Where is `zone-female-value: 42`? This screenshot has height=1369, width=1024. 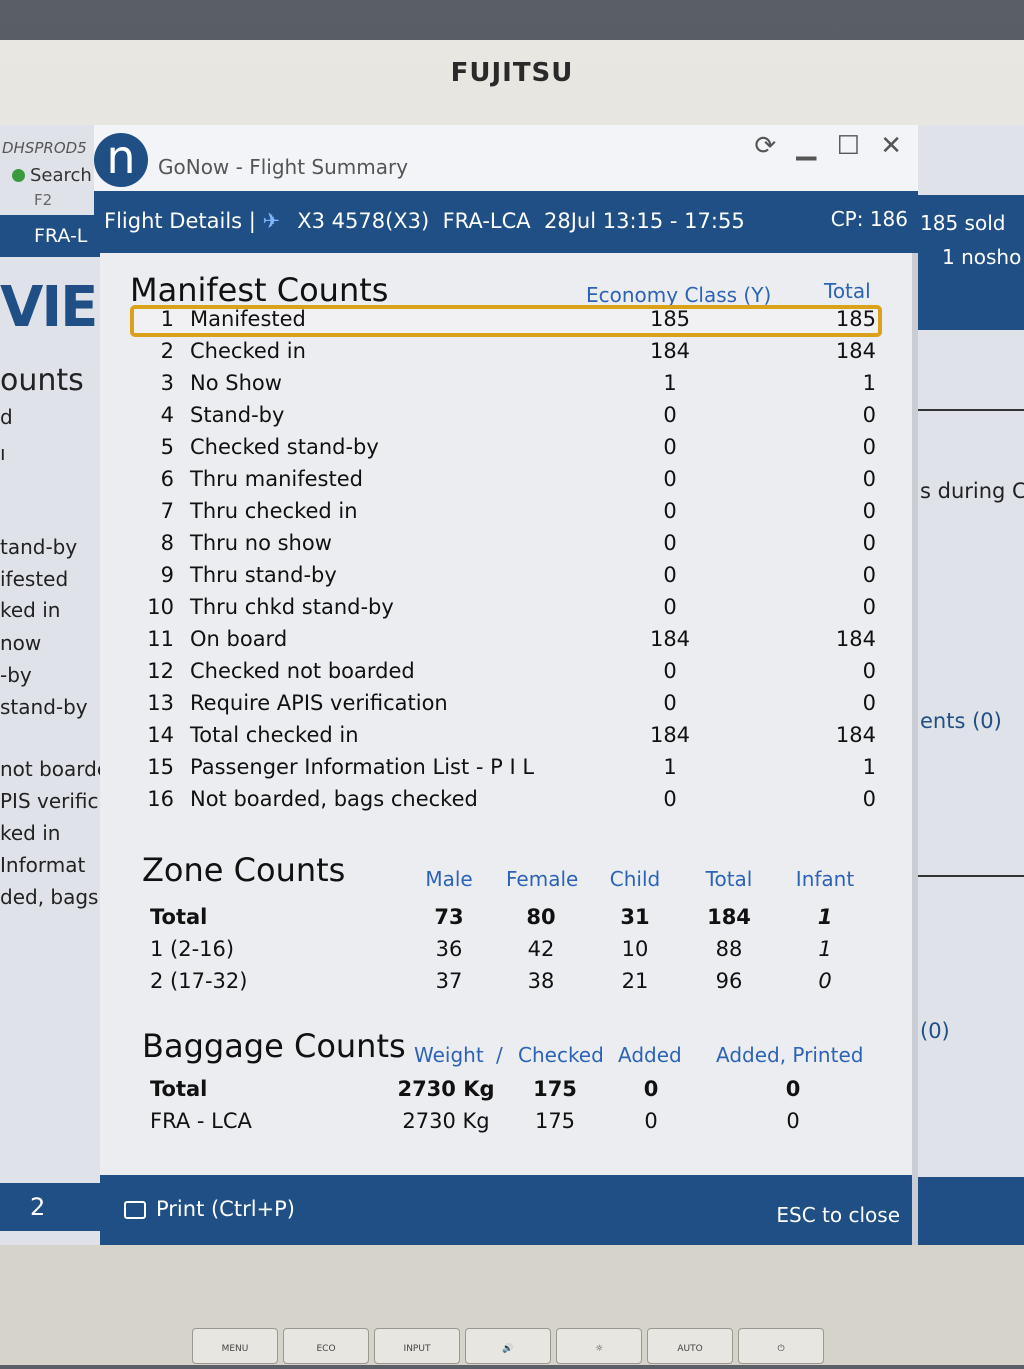 zone-female-value: 42 is located at coordinates (541, 949).